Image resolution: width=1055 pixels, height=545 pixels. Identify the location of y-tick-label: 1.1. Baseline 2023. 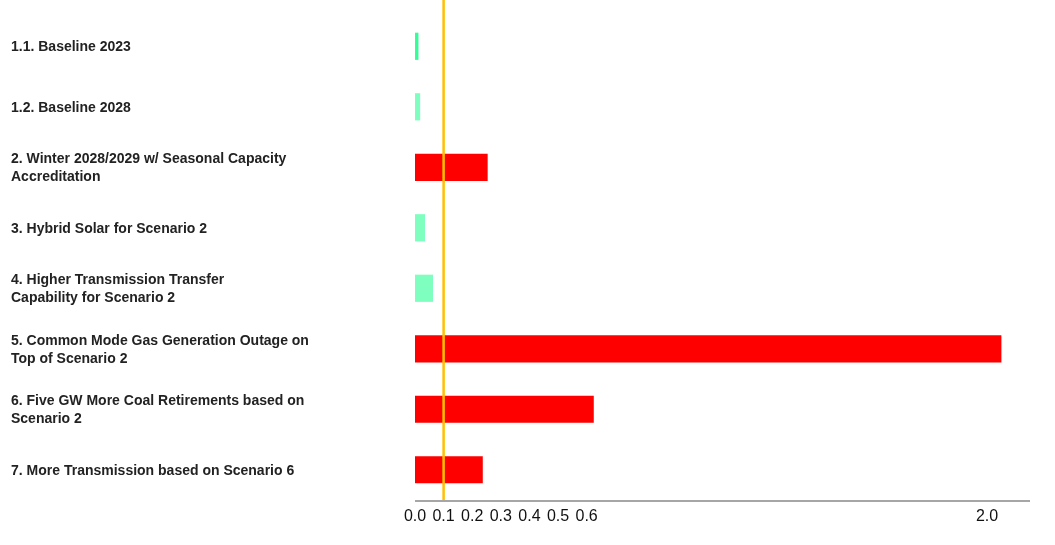
(71, 46).